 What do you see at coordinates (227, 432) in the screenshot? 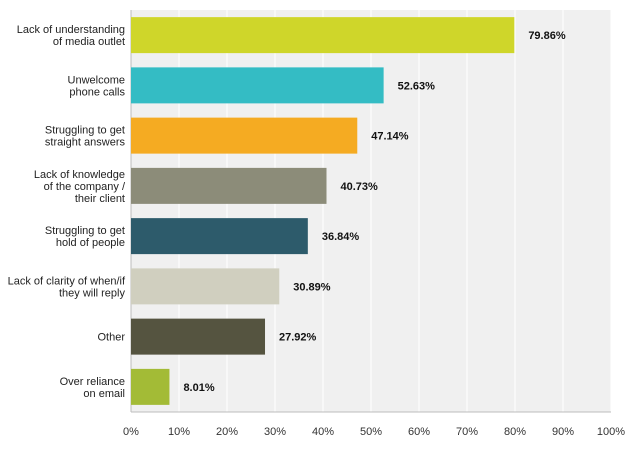
I see `x-tick-label: 20%` at bounding box center [227, 432].